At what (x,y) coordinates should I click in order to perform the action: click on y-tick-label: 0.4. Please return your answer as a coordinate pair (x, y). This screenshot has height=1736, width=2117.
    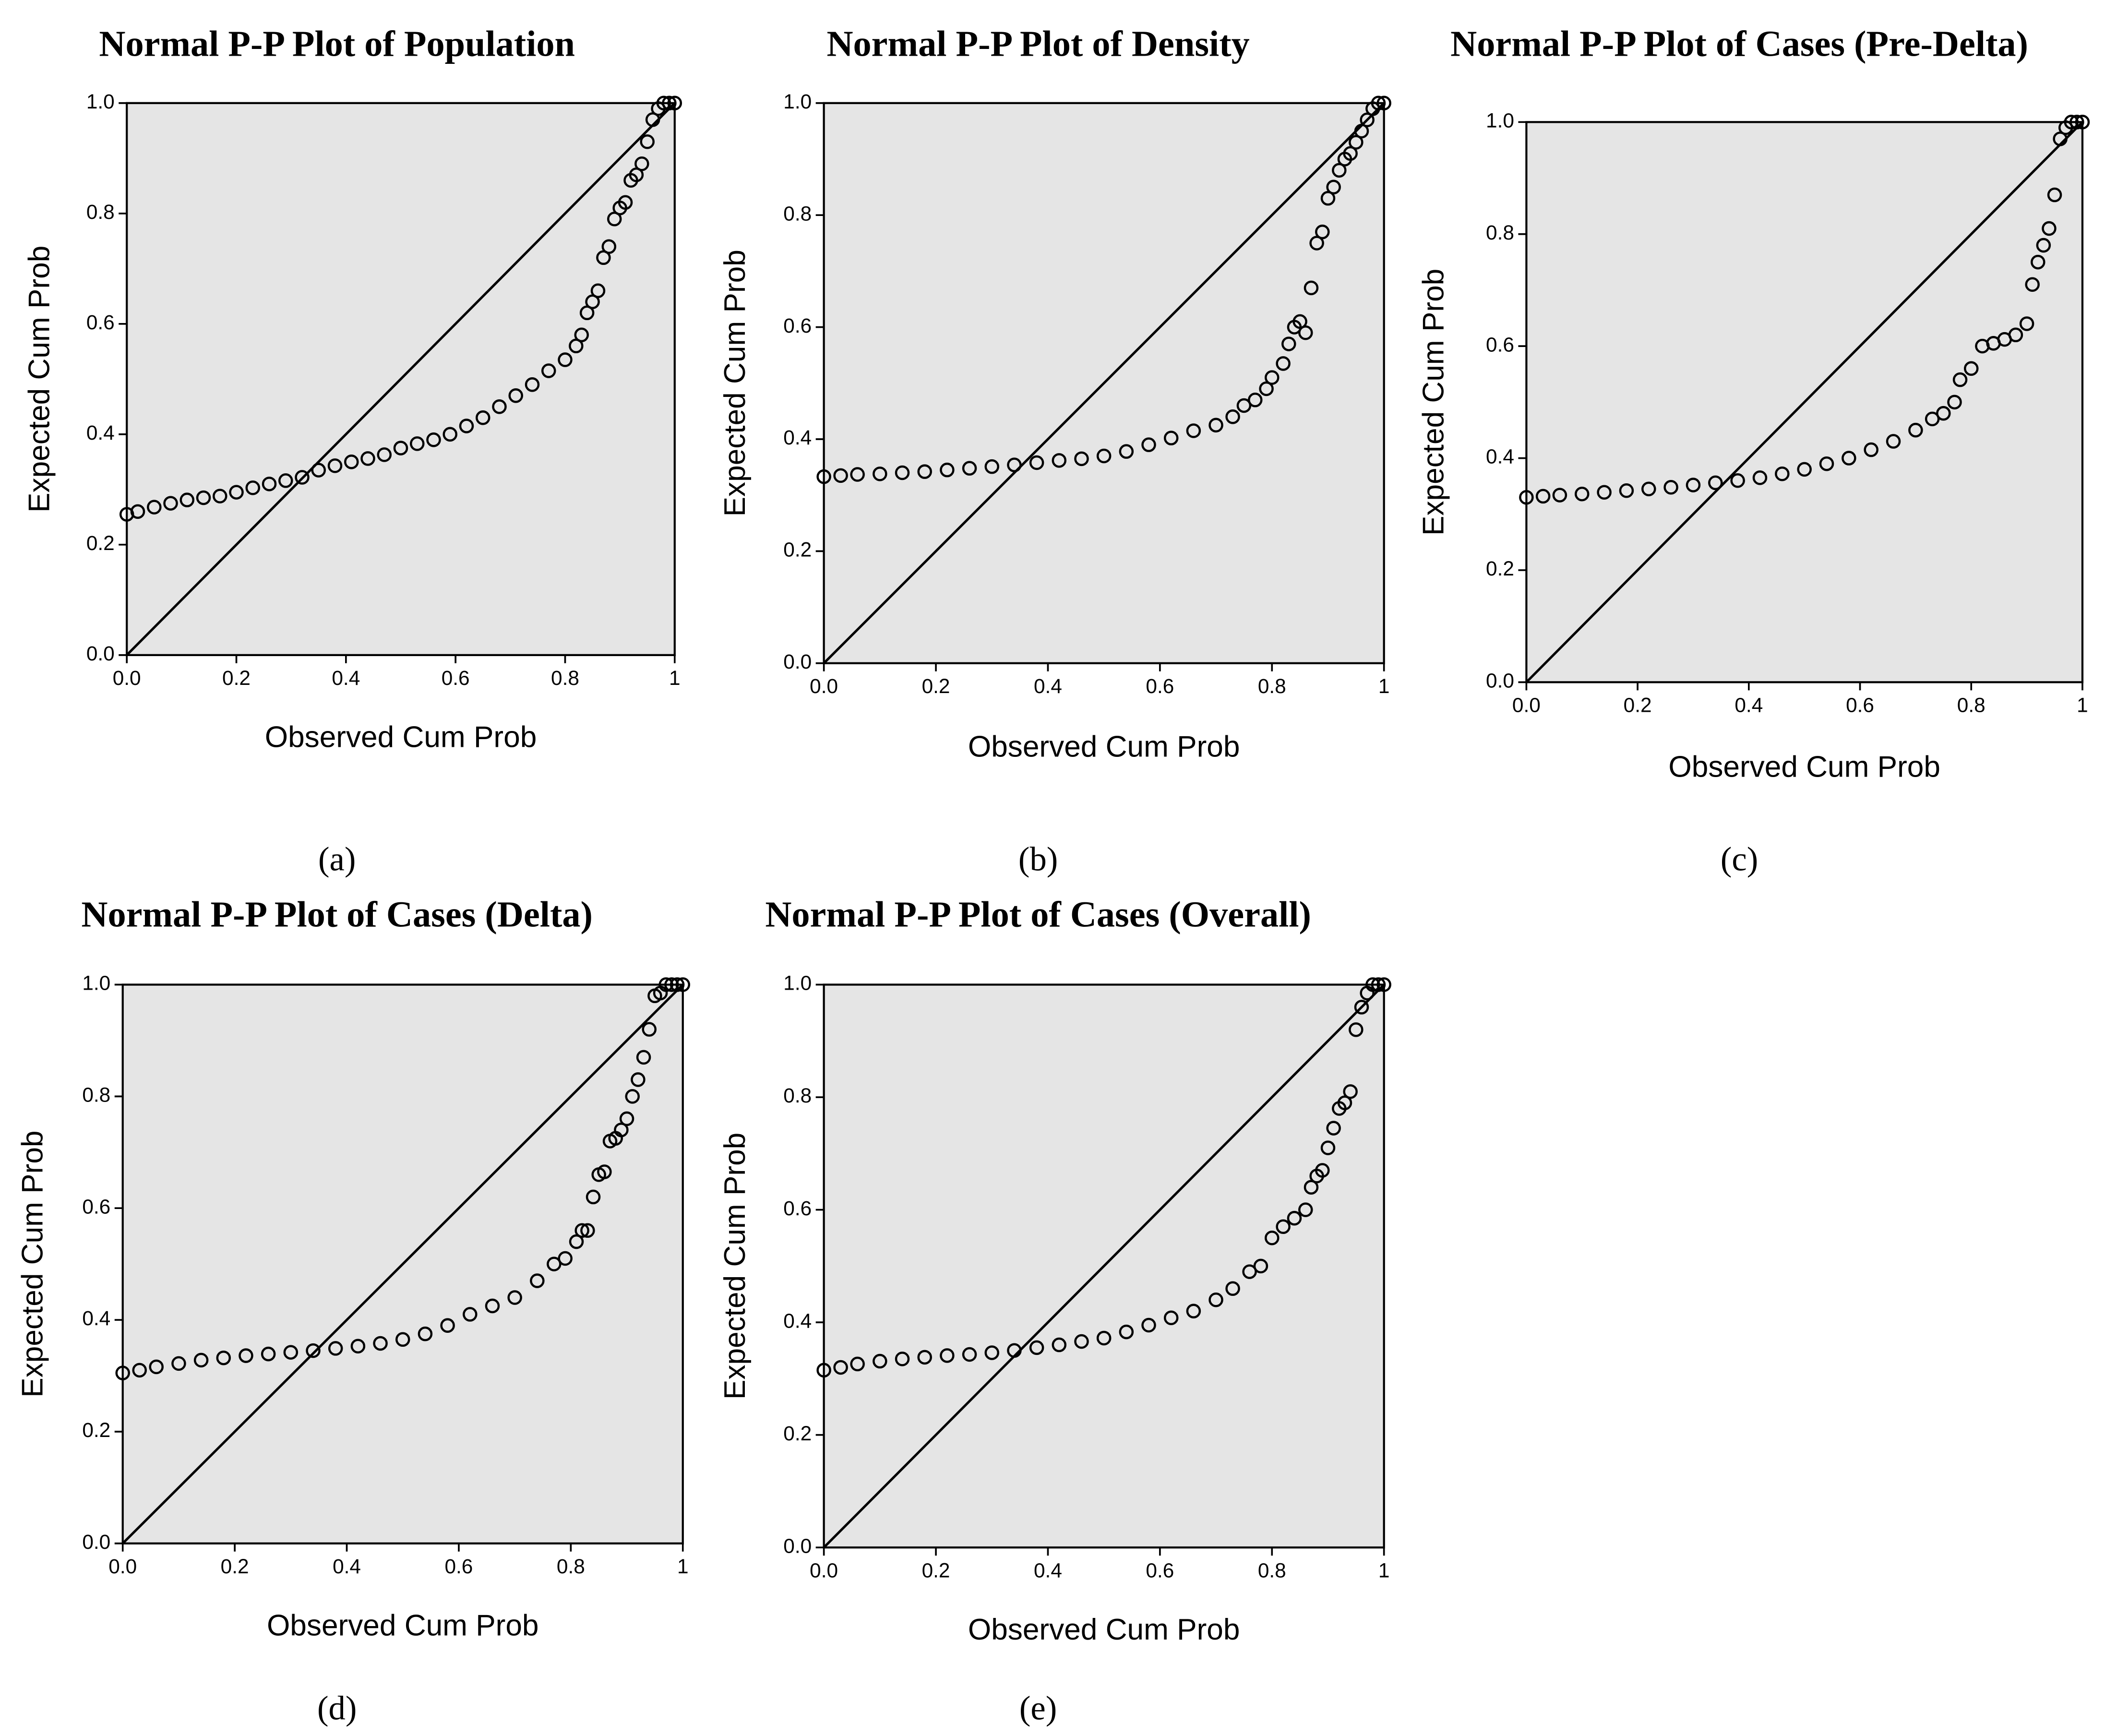
    Looking at the image, I should click on (797, 1320).